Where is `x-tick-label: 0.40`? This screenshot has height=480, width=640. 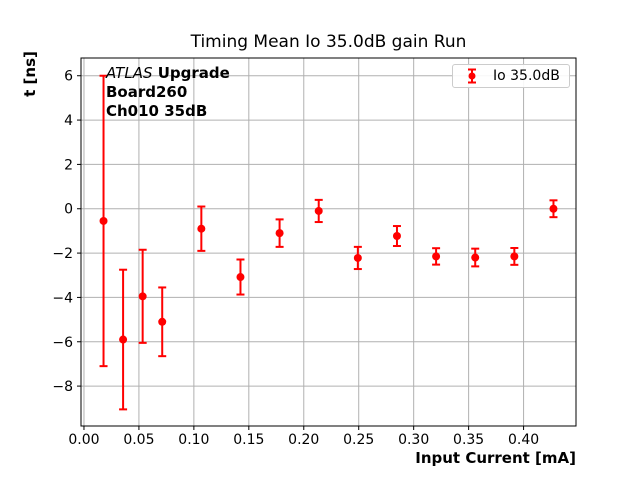 x-tick-label: 0.40 is located at coordinates (523, 440).